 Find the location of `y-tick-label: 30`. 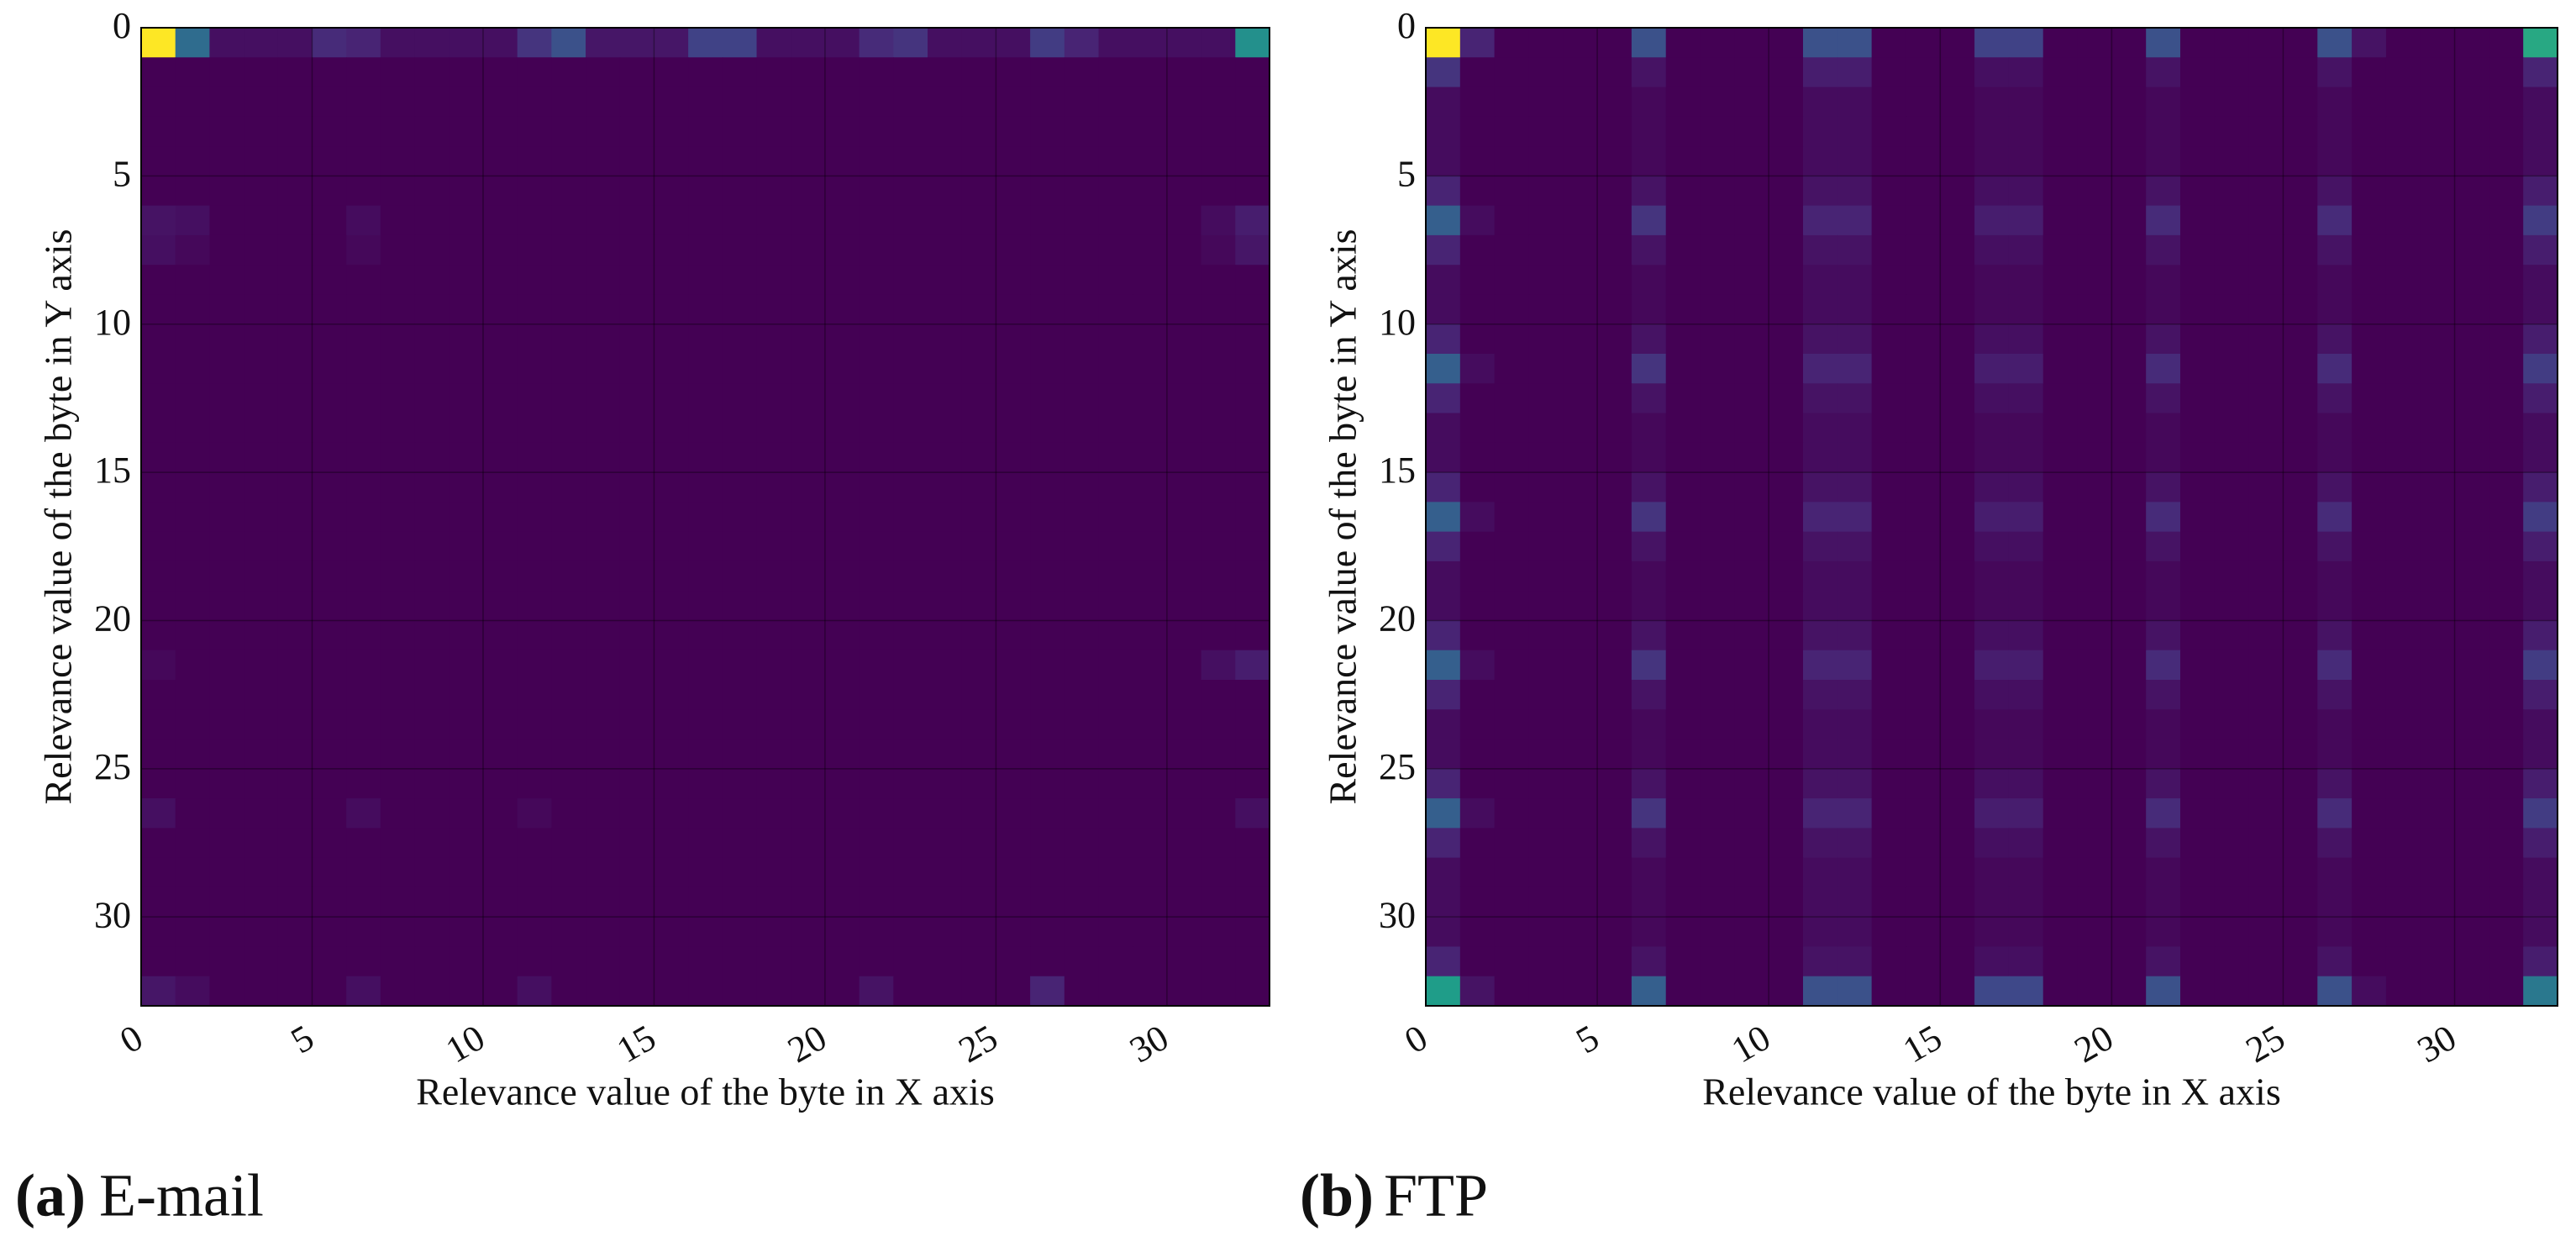

y-tick-label: 30 is located at coordinates (1397, 914).